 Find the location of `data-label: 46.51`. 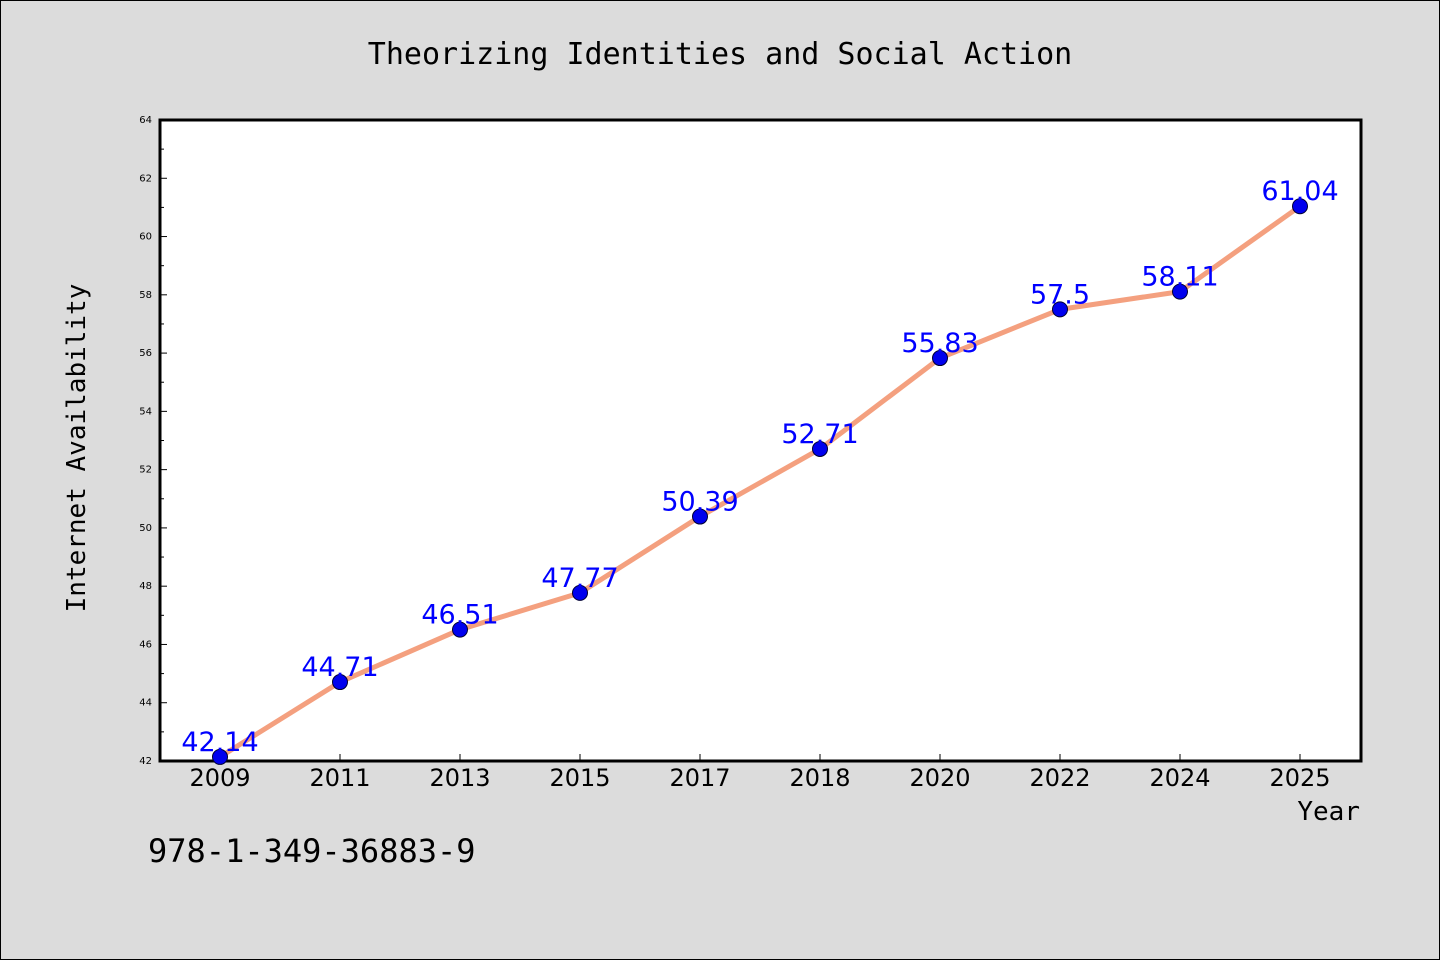

data-label: 46.51 is located at coordinates (459, 615).